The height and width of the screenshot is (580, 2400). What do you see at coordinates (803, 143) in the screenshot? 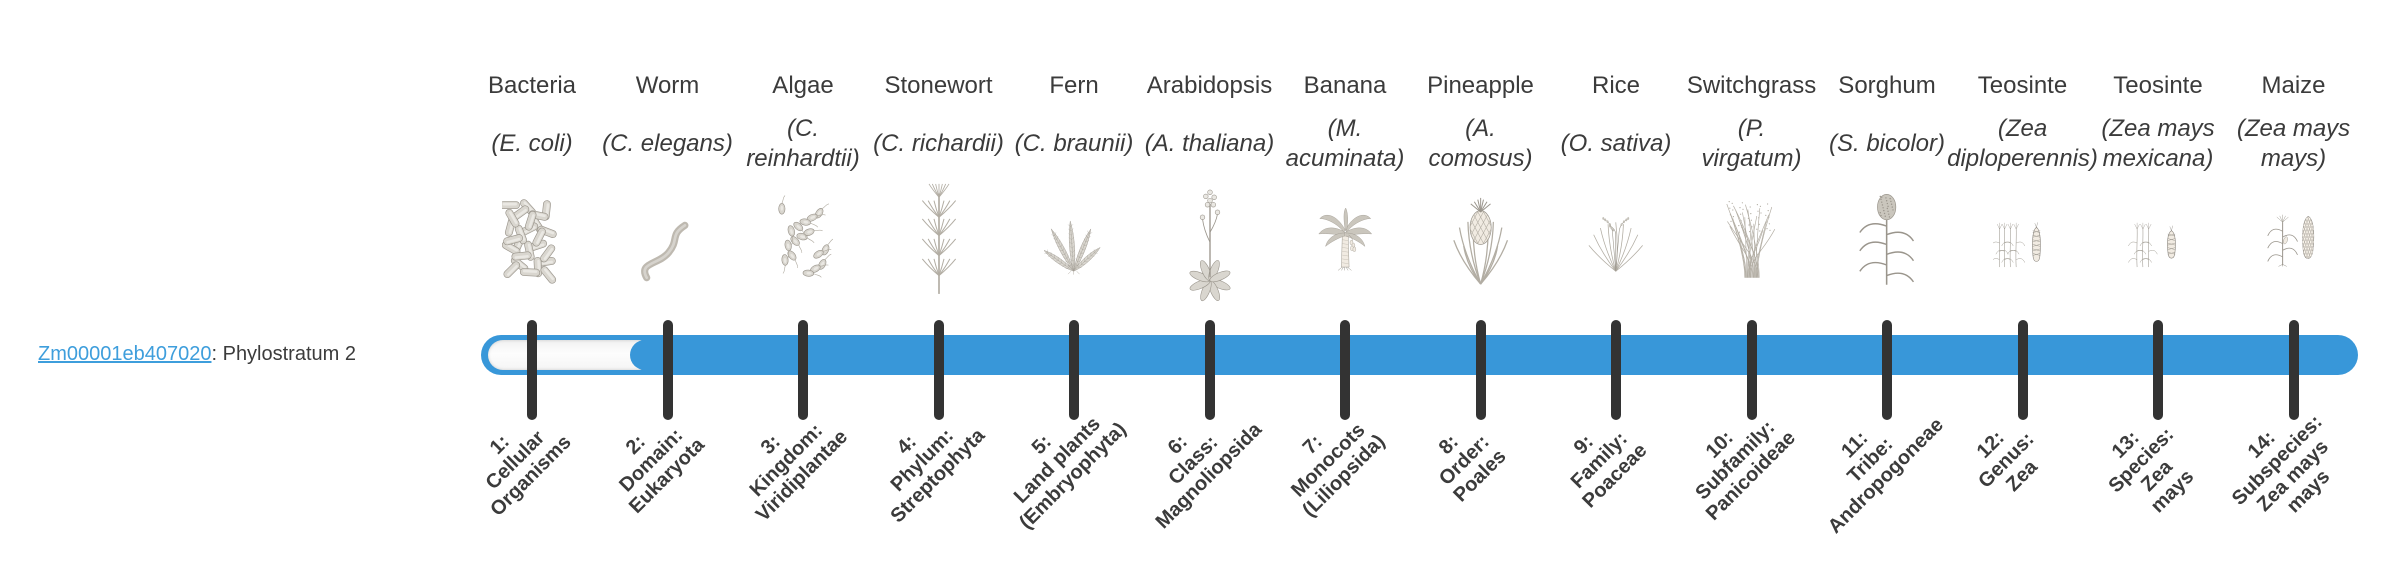
I see `organism-species: (C. reinhardtii)` at bounding box center [803, 143].